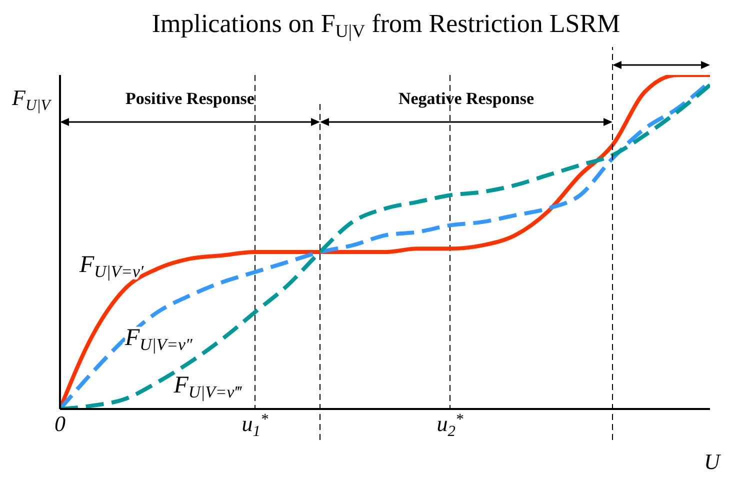  I want to click on annotation: Negative Response, so click(466, 98).